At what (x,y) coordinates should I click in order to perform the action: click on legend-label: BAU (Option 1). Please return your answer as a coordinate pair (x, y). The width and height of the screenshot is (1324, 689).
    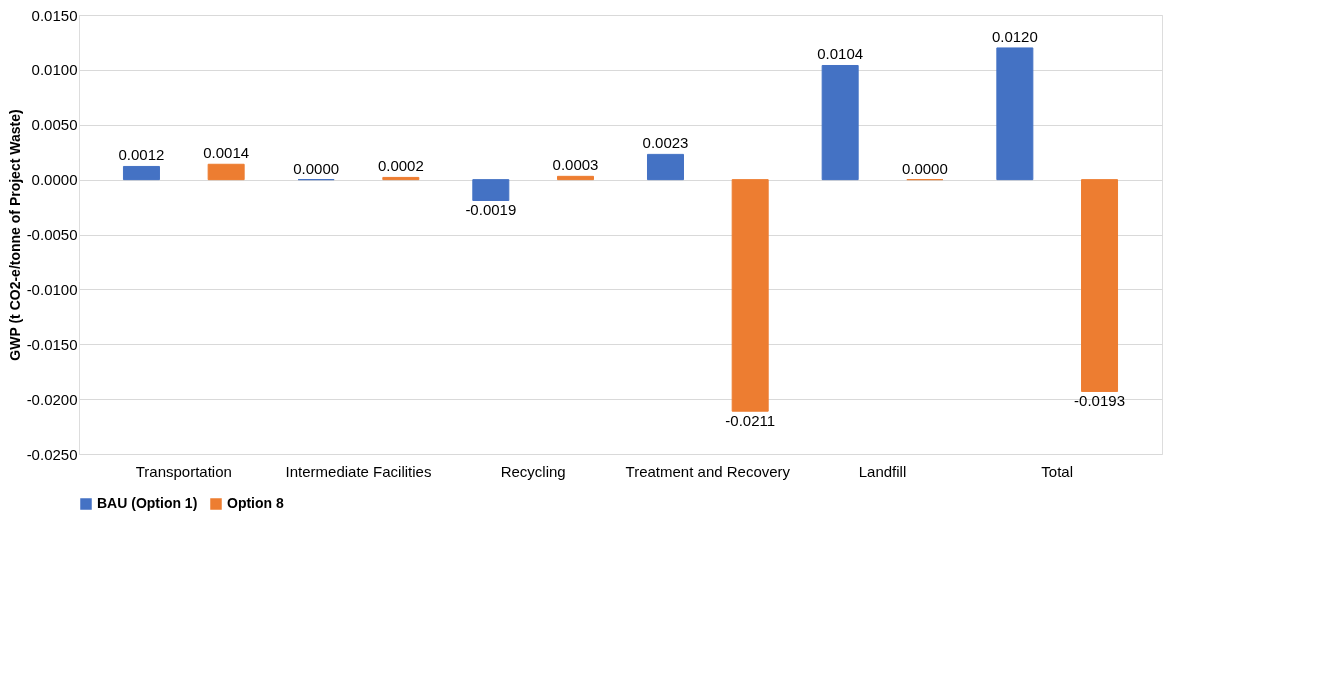
    Looking at the image, I should click on (147, 503).